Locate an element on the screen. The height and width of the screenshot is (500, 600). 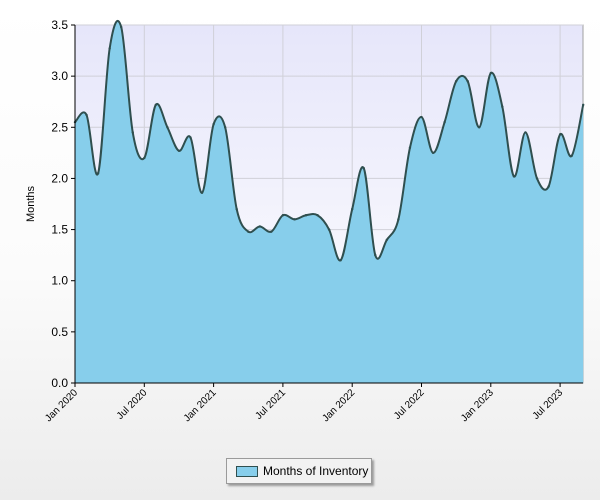
legend: Months of Inventory is located at coordinates (299, 471).